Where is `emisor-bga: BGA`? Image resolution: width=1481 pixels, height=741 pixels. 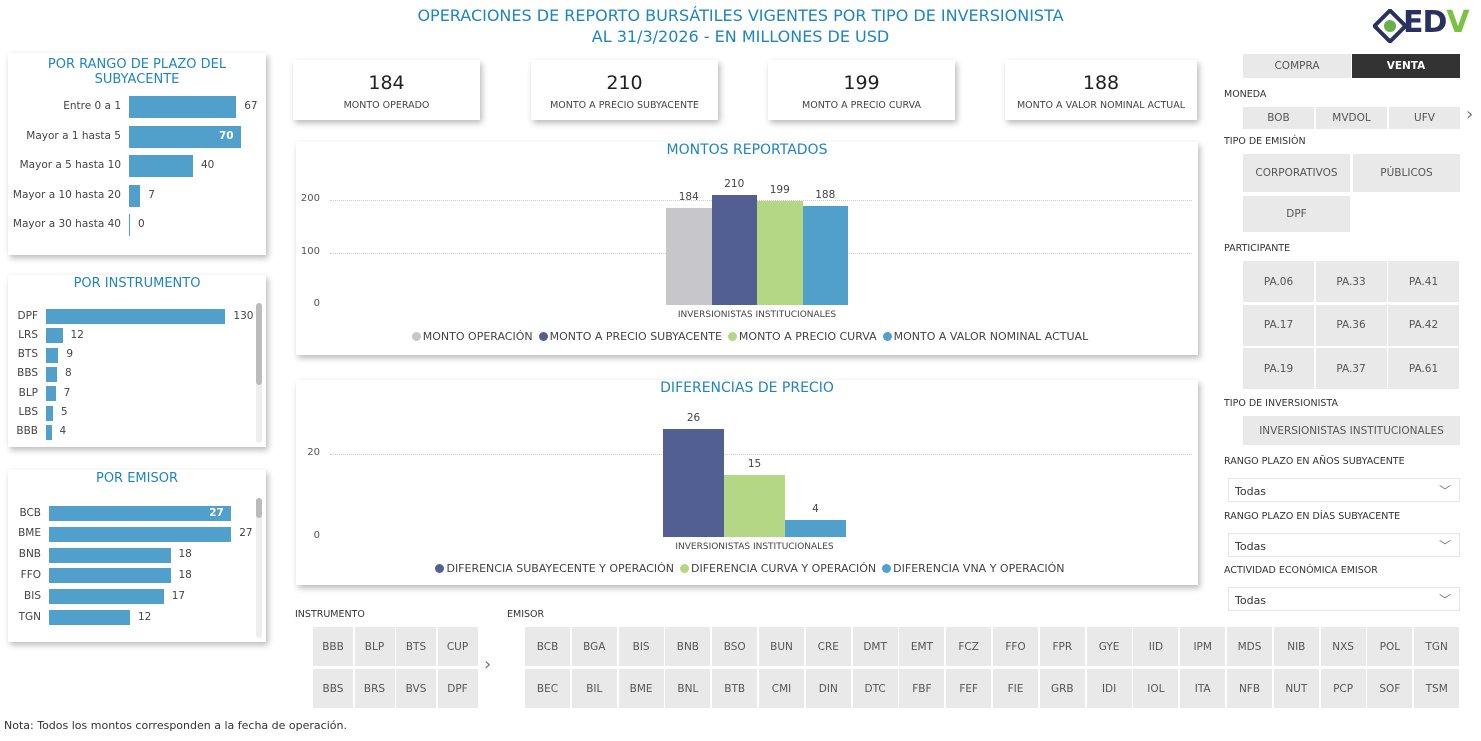 emisor-bga: BGA is located at coordinates (594, 646).